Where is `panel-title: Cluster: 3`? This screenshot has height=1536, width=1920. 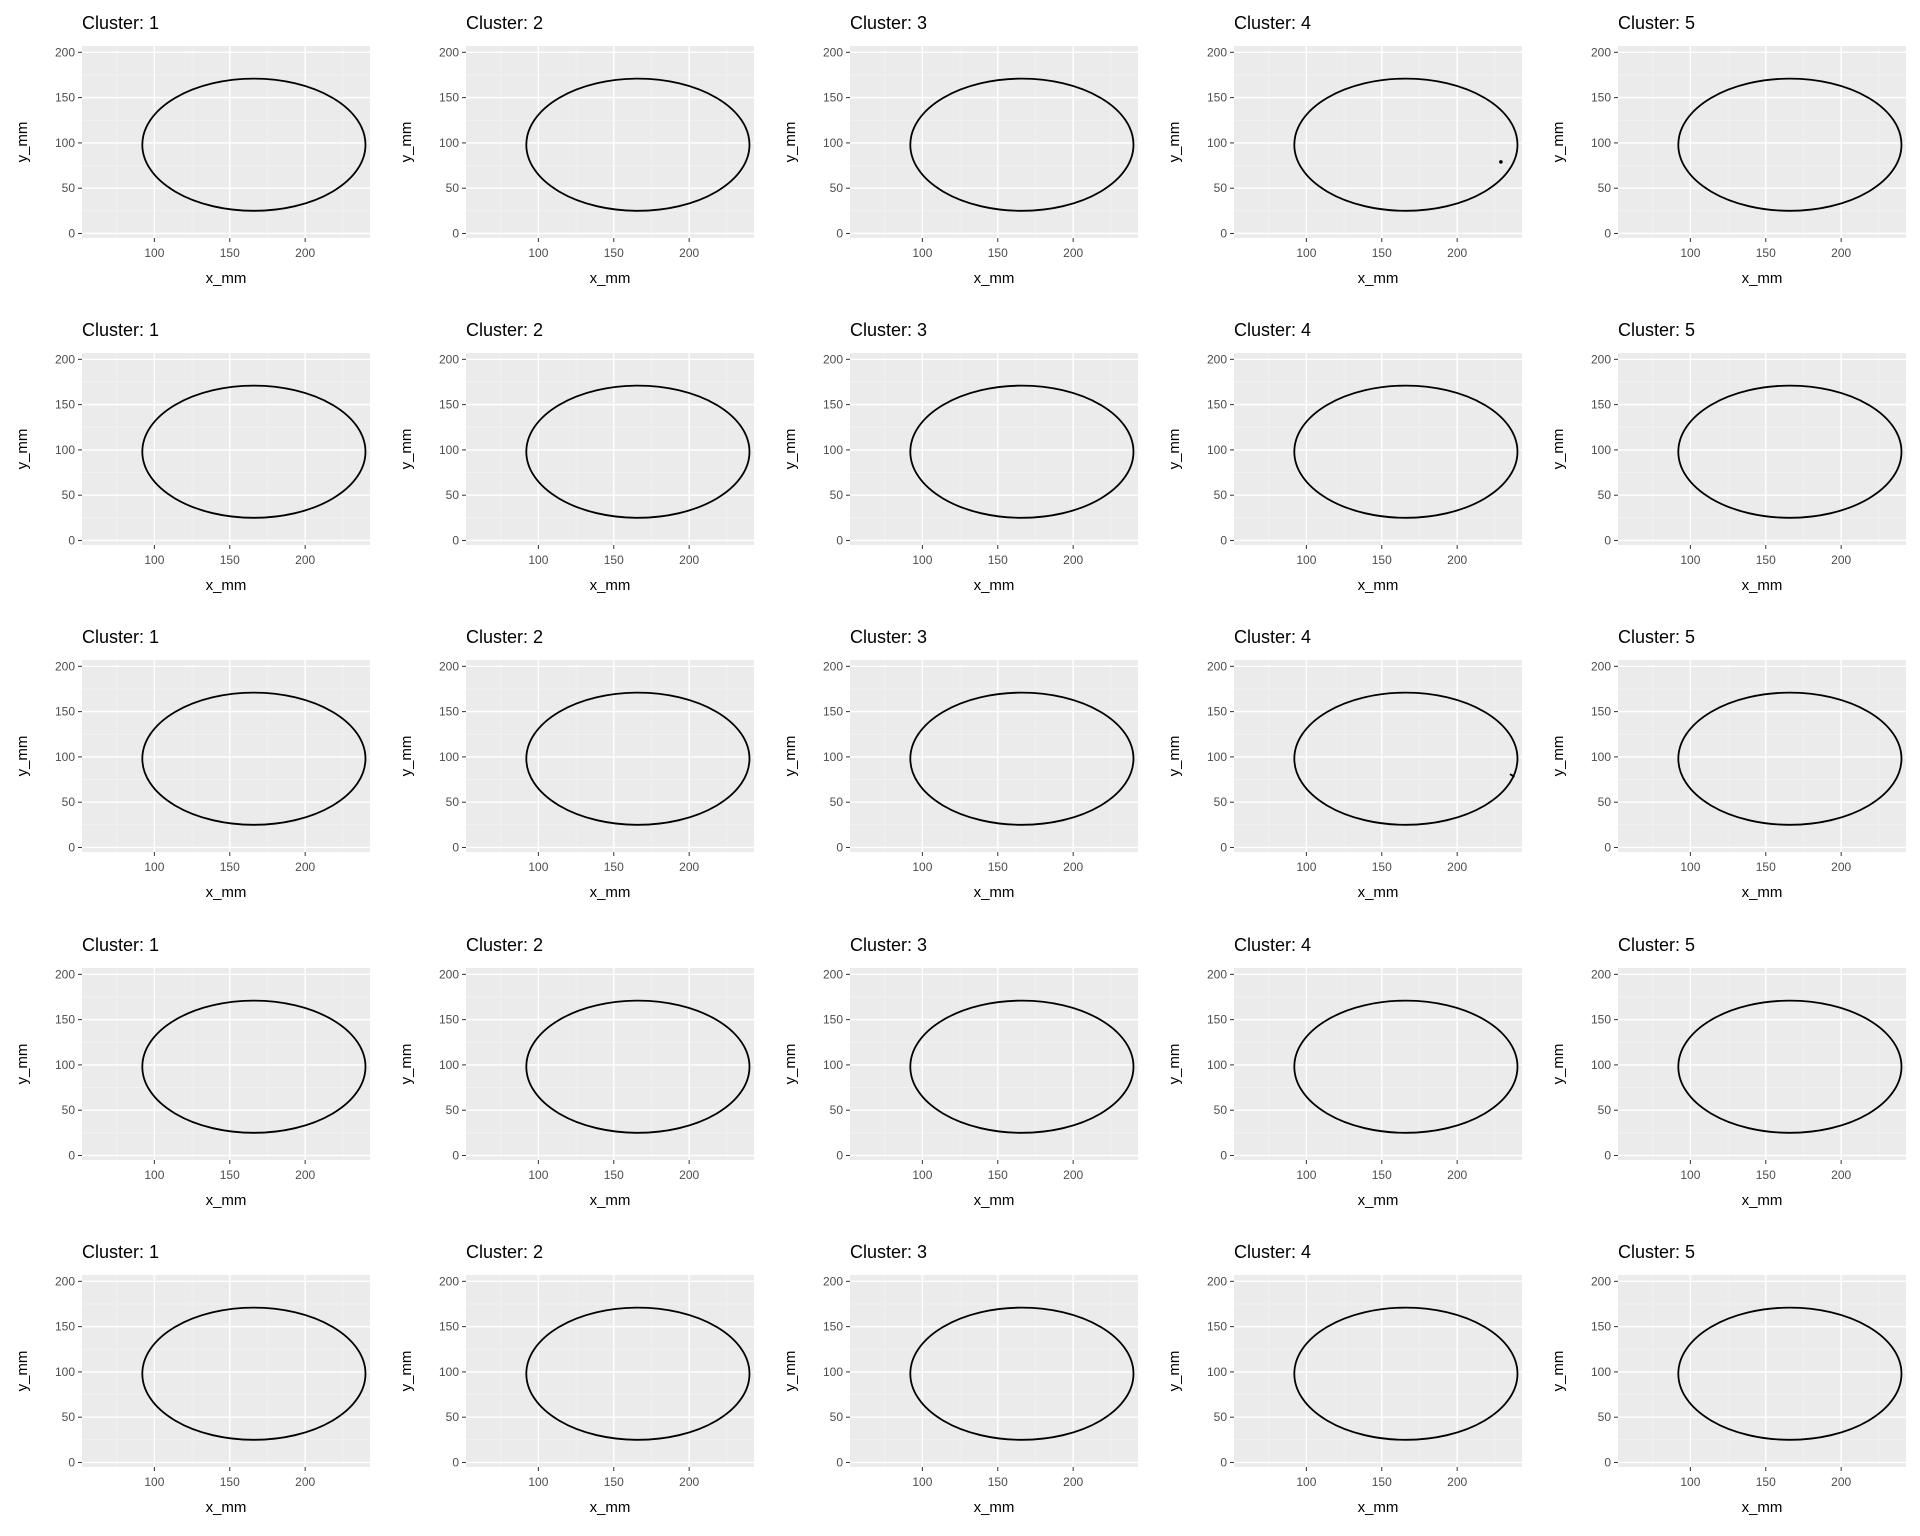
panel-title: Cluster: 3 is located at coordinates (888, 945).